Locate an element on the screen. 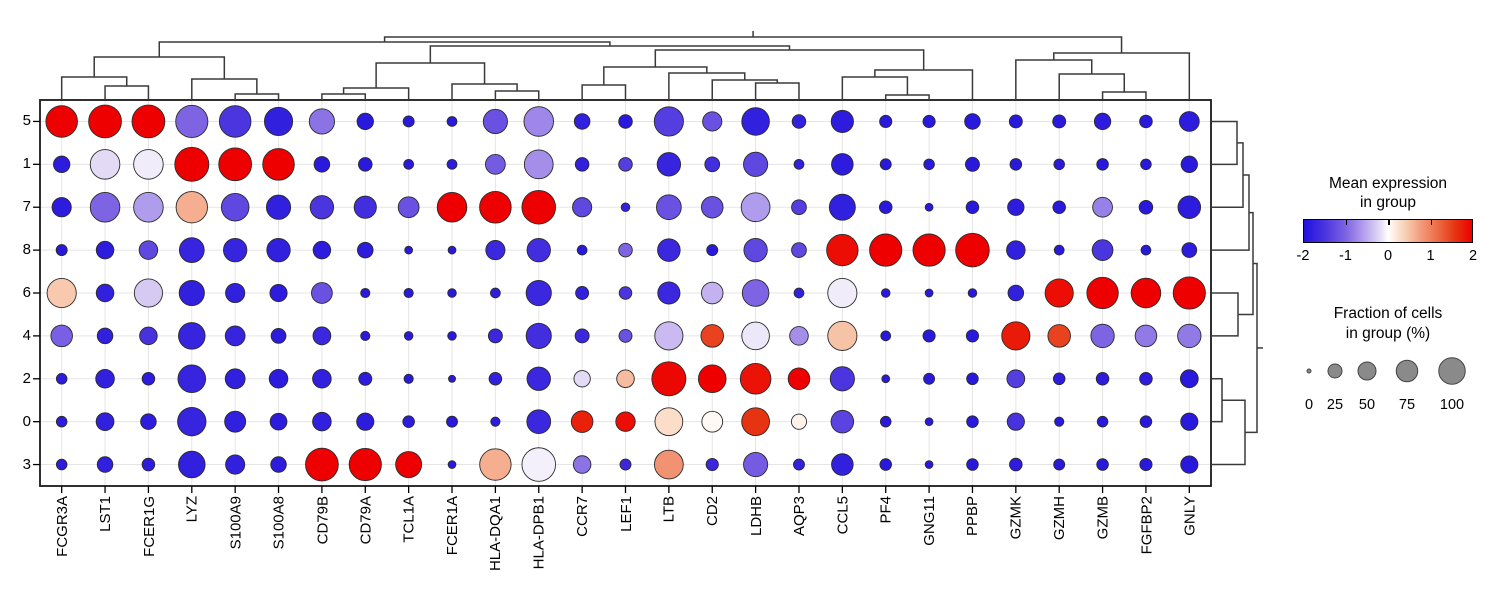 The width and height of the screenshot is (1497, 602). x-tick-label: LEF1 is located at coordinates (626, 514).